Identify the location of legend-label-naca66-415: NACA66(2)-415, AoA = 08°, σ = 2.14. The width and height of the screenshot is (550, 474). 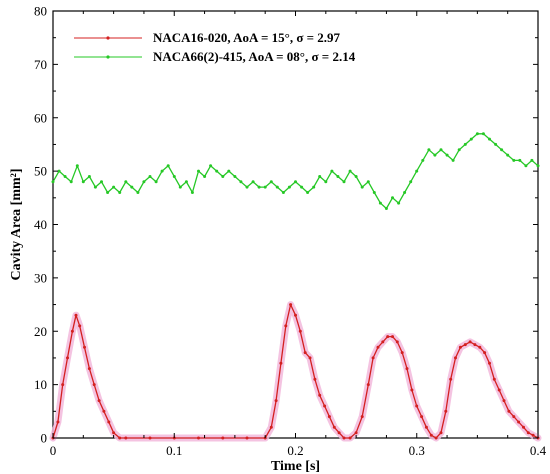
(254, 56).